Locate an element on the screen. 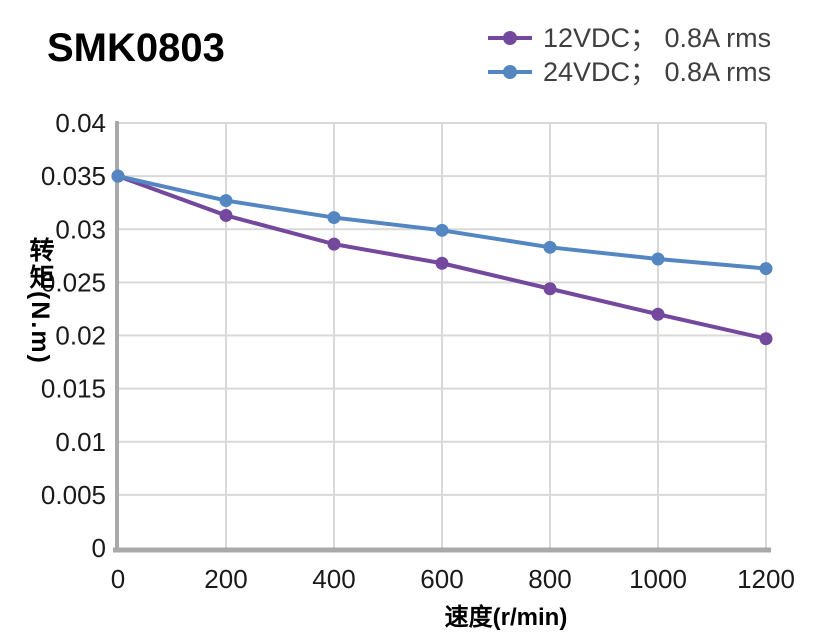  y-tick-label: 0.03 is located at coordinates (80, 229).